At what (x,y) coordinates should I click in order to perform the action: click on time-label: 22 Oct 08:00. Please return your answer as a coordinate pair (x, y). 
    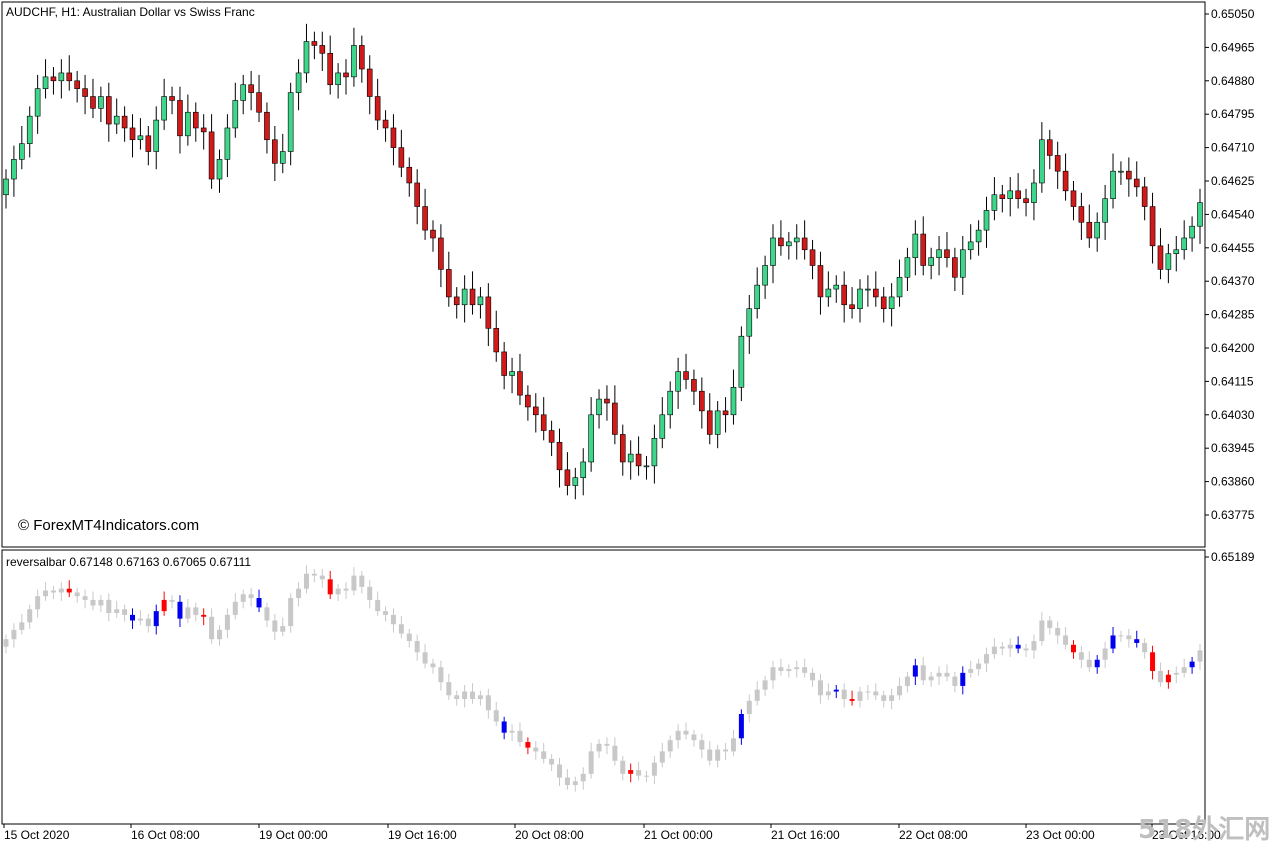
    Looking at the image, I should click on (933, 835).